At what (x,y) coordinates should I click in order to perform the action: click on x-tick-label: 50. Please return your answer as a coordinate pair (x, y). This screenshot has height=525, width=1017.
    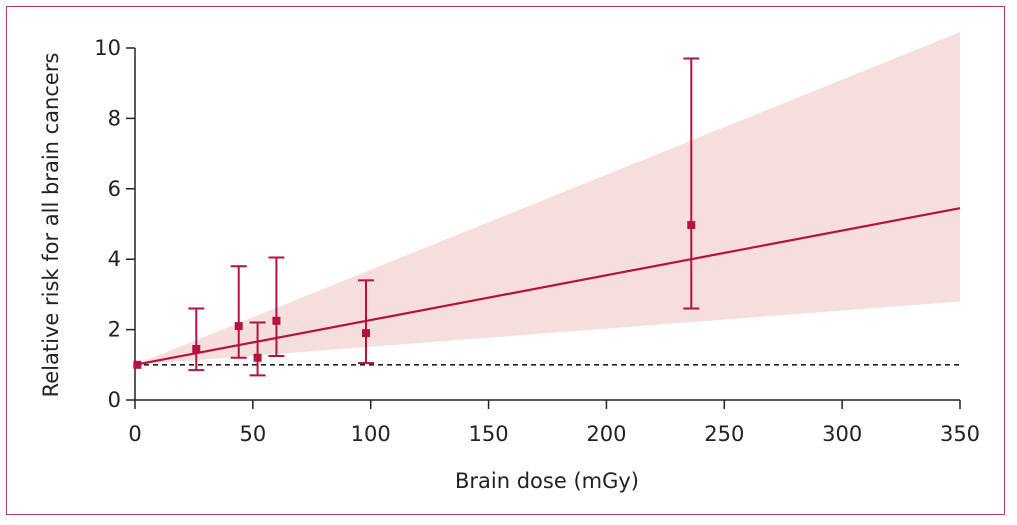
    Looking at the image, I should click on (252, 434).